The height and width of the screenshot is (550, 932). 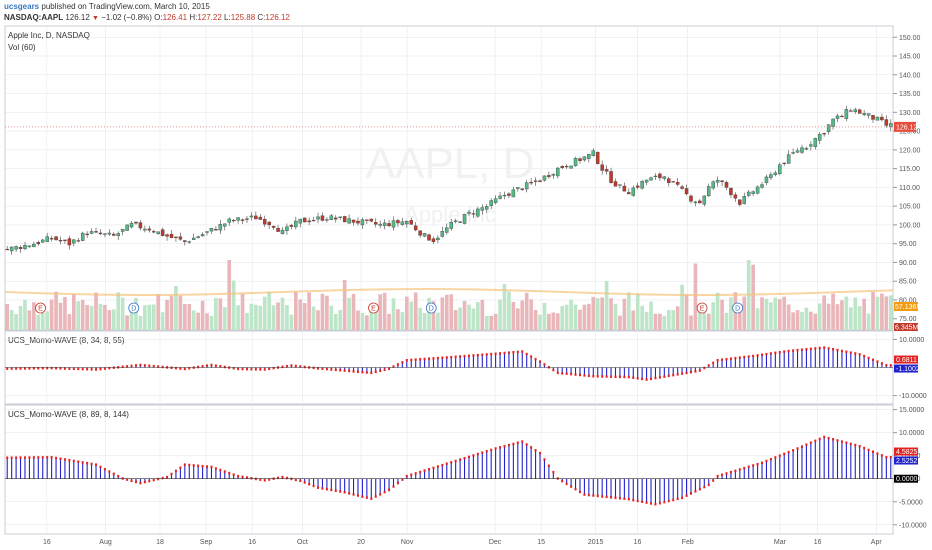 I want to click on symbol: NASDAQ:AAPL, so click(x=34, y=17).